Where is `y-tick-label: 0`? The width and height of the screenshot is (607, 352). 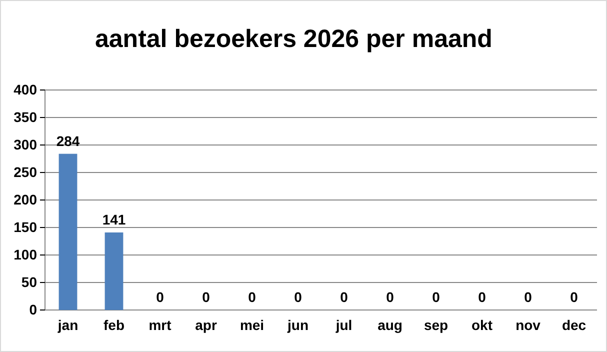 y-tick-label: 0 is located at coordinates (33, 309).